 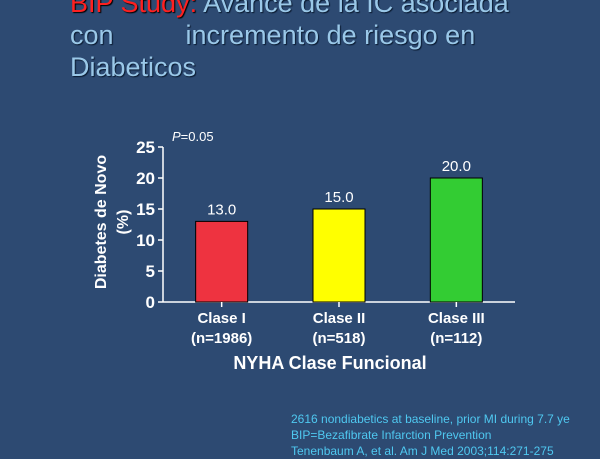 What do you see at coordinates (329, 363) in the screenshot?
I see `x-axis-title: NYHA Clase Funcional` at bounding box center [329, 363].